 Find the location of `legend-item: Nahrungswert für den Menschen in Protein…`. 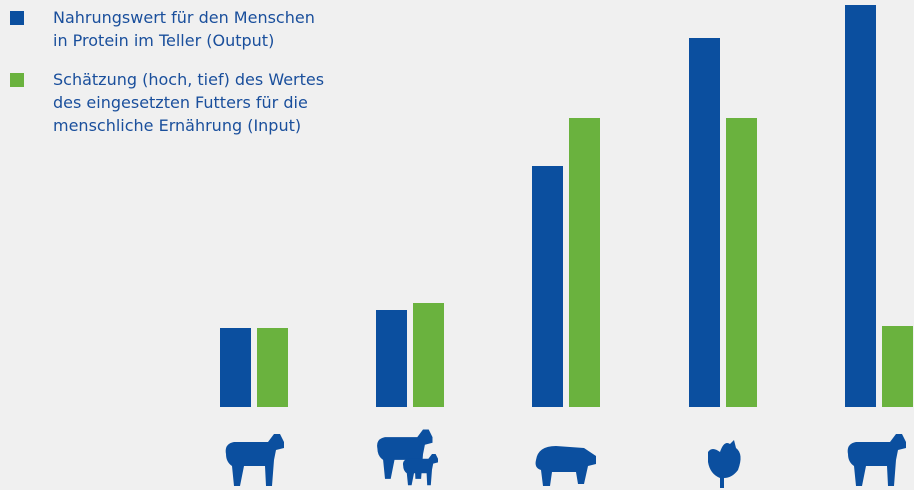

legend-item: Nahrungswert für den Menschen in Protein… is located at coordinates (171, 29).